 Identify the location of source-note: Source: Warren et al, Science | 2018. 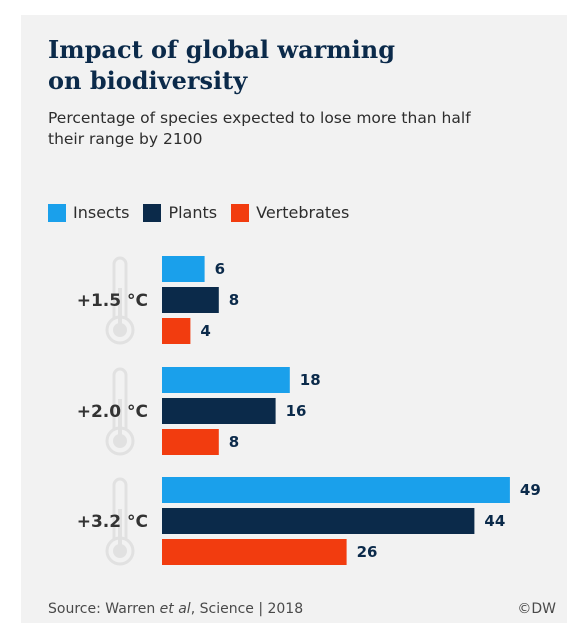
(175, 609).